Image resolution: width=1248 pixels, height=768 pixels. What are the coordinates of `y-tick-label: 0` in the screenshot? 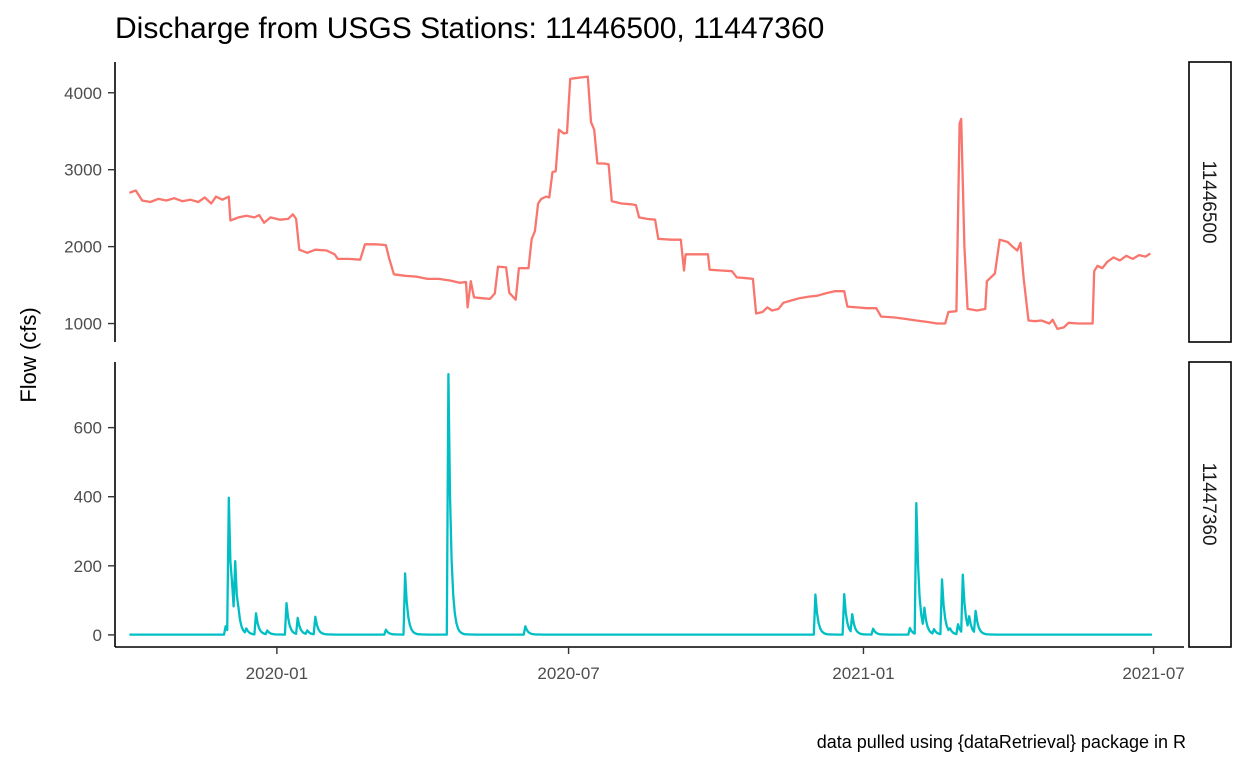 It's located at (97, 635).